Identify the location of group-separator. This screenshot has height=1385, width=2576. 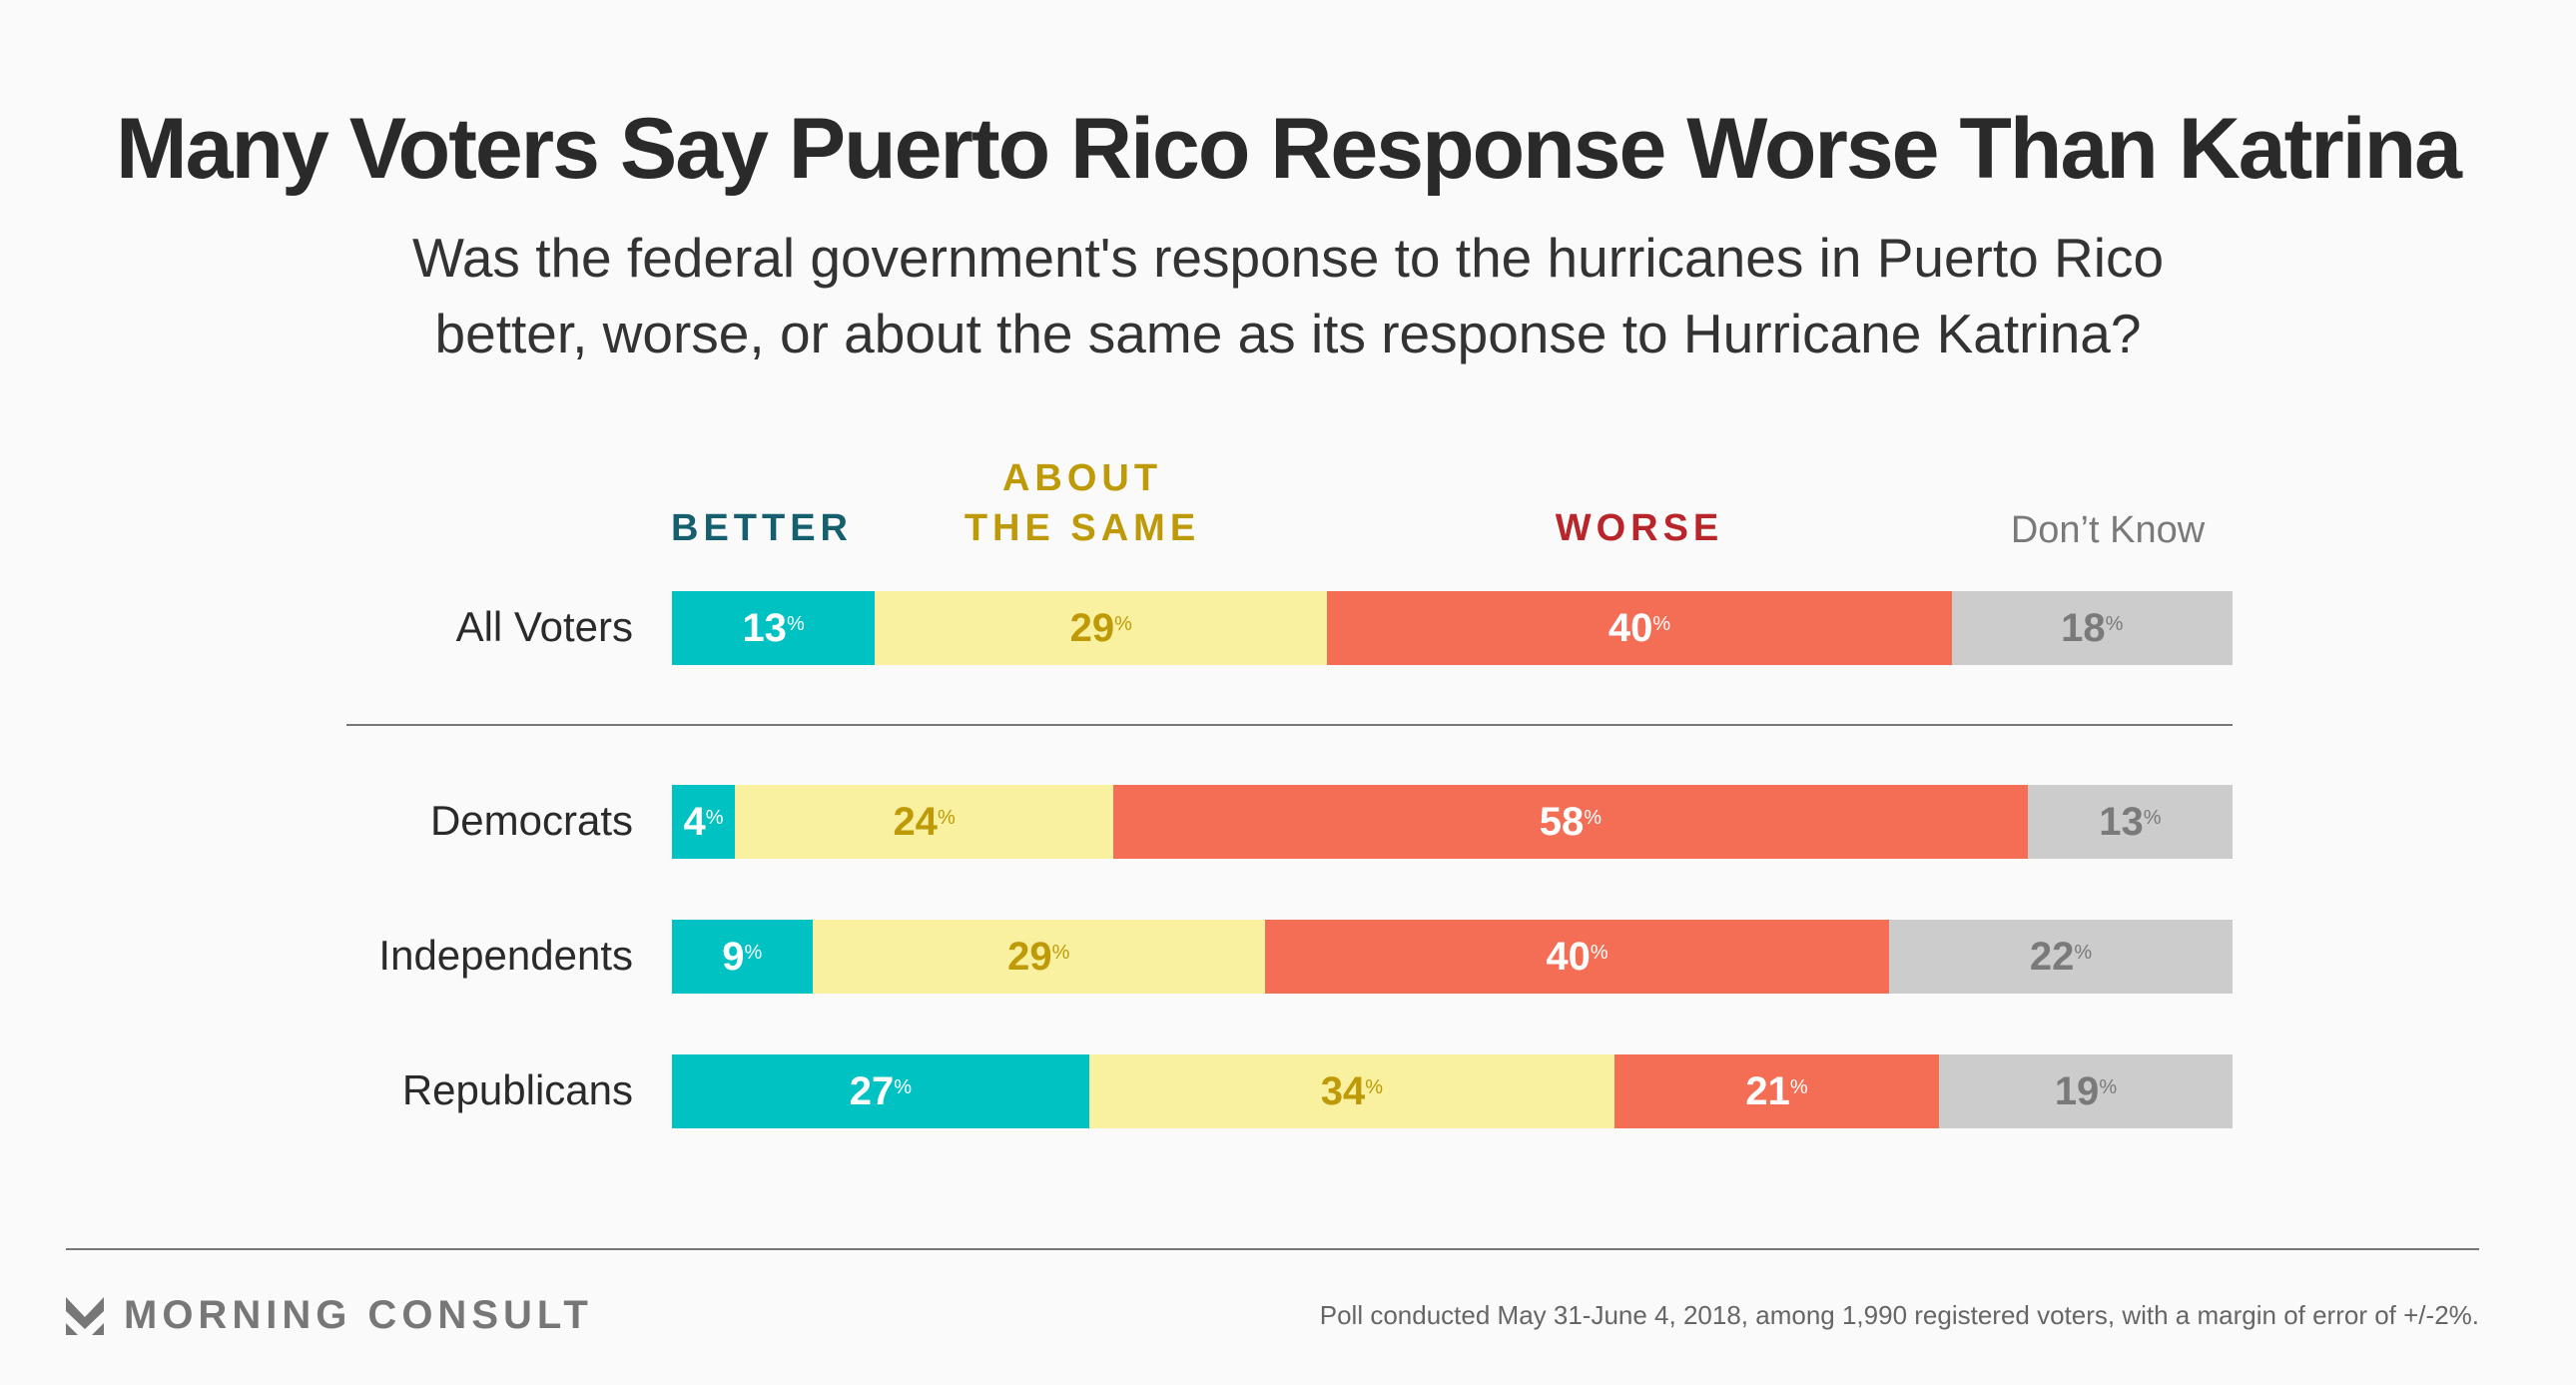
(1289, 725).